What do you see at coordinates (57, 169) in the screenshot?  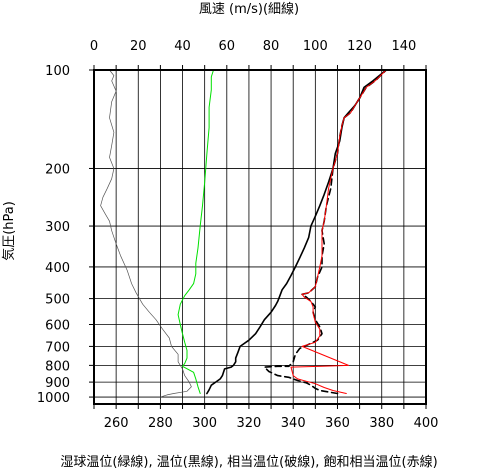 I see `y-tick-label: 200` at bounding box center [57, 169].